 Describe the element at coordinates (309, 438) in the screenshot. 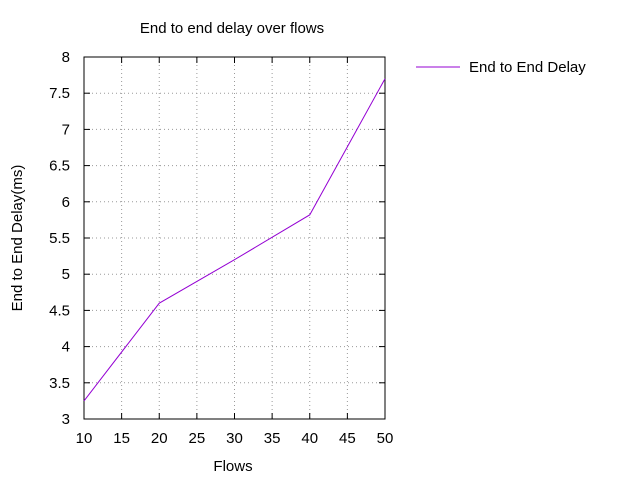

I see `x-tick-label: 40` at that location.